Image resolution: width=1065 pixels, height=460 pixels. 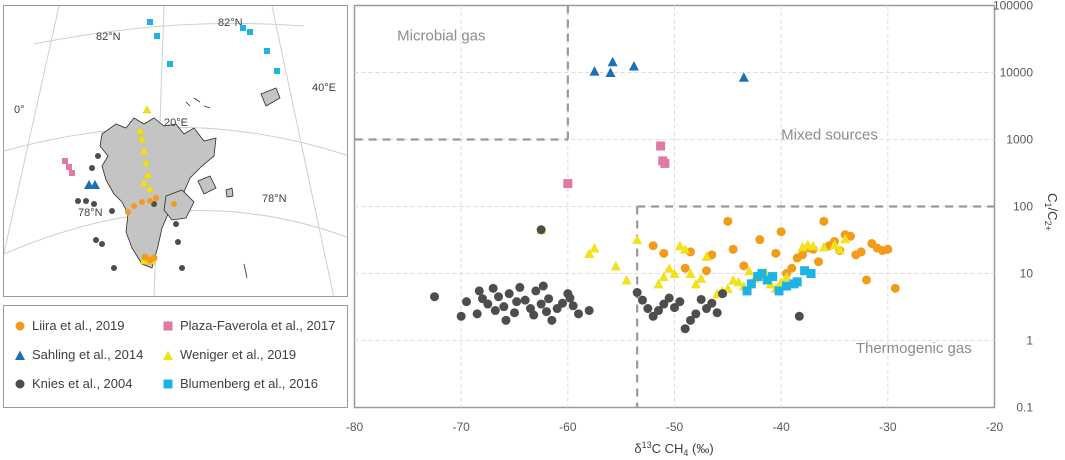 I want to click on y-tick-label: 100, so click(x=1023, y=207).